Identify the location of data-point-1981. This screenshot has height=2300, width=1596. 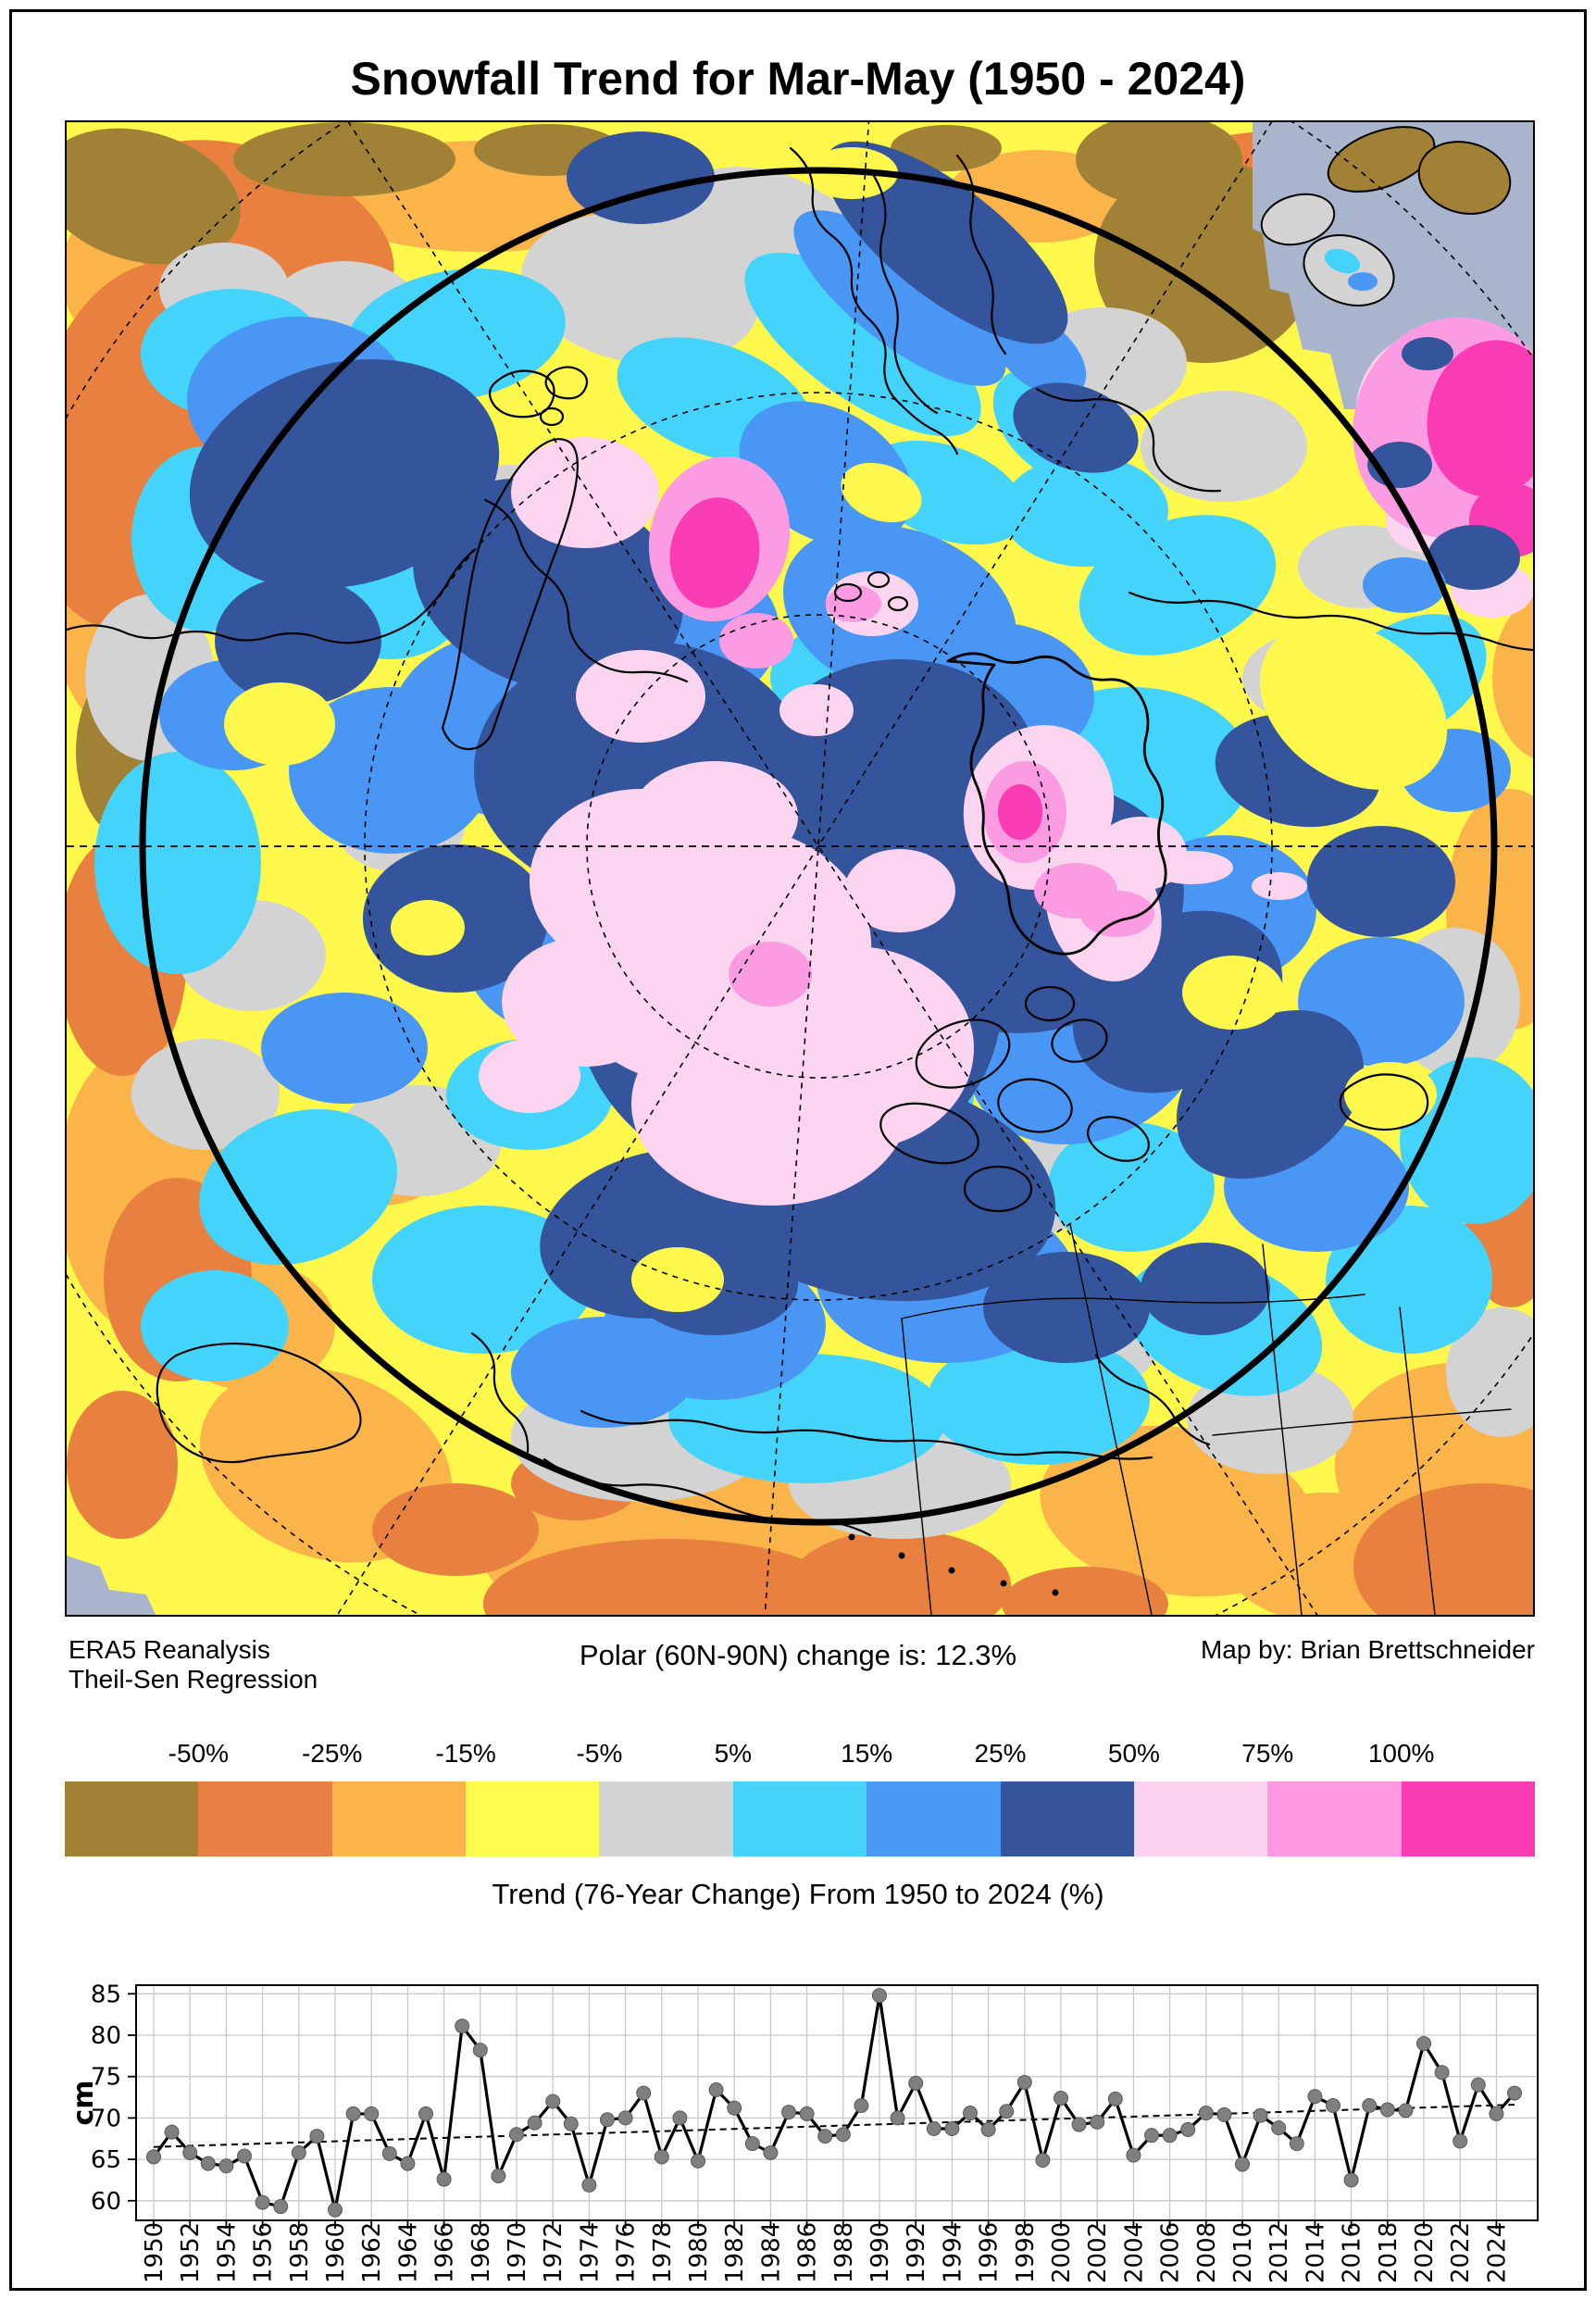
(716, 2090).